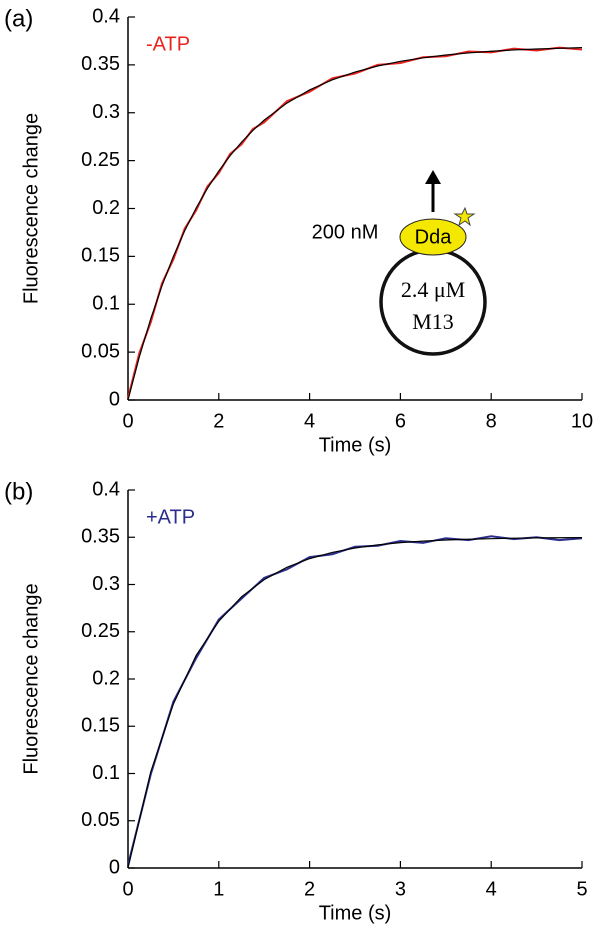  Describe the element at coordinates (433, 321) in the screenshot. I see `dna-label: M13` at that location.